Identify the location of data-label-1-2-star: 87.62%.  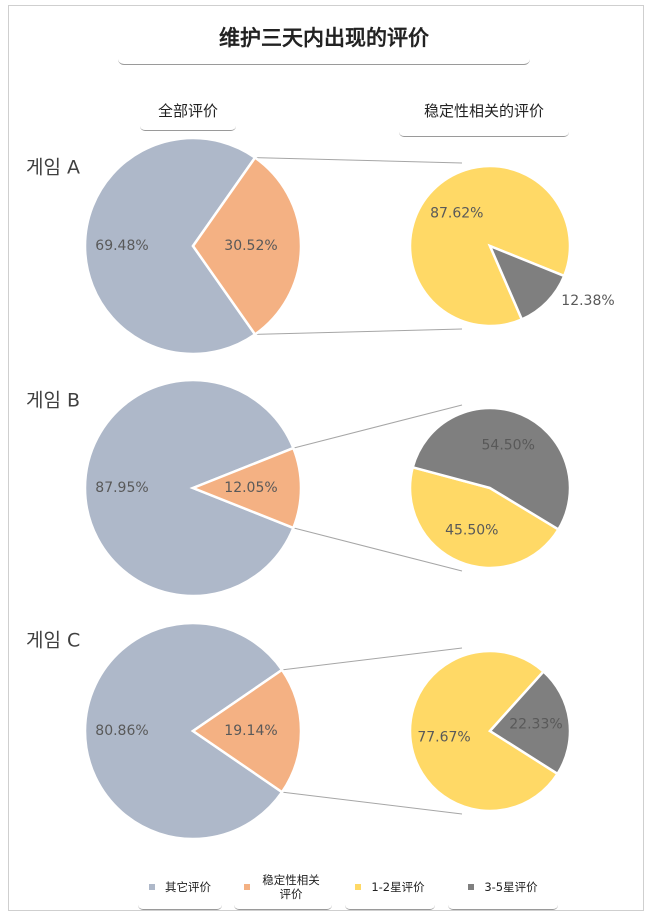
(456, 214).